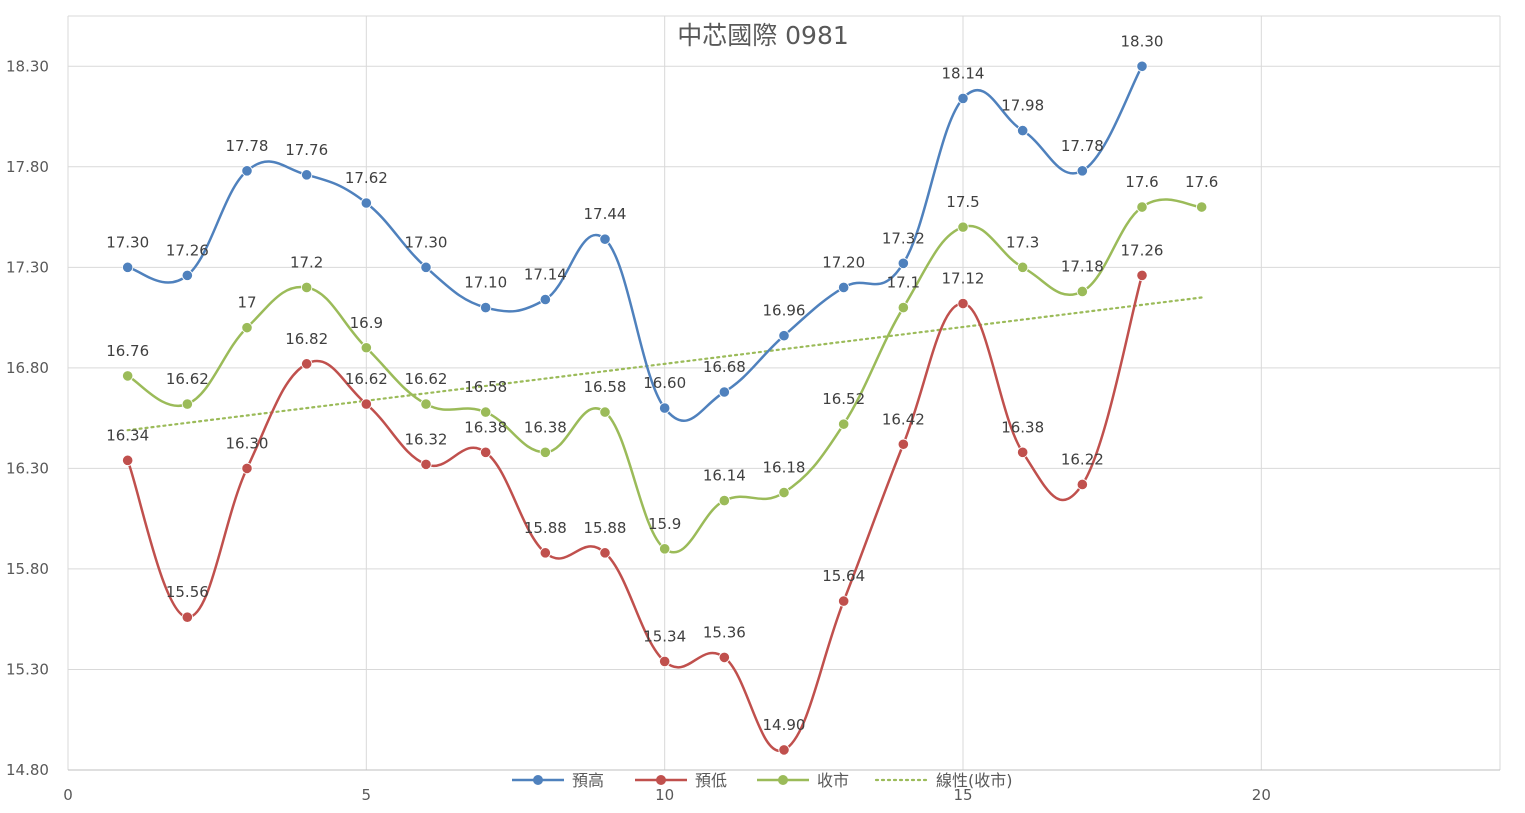 The height and width of the screenshot is (813, 1525). I want to click on data-label-low: 15.34, so click(664, 636).